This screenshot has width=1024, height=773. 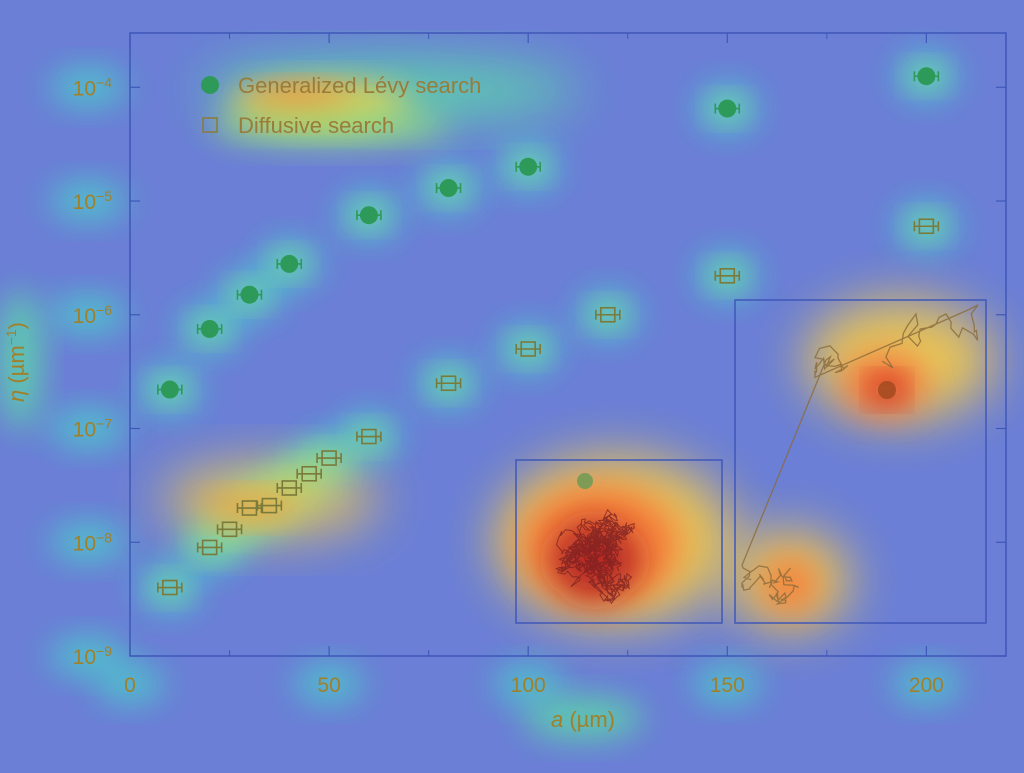 I want to click on inset-levy-trajectory, so click(x=860, y=461).